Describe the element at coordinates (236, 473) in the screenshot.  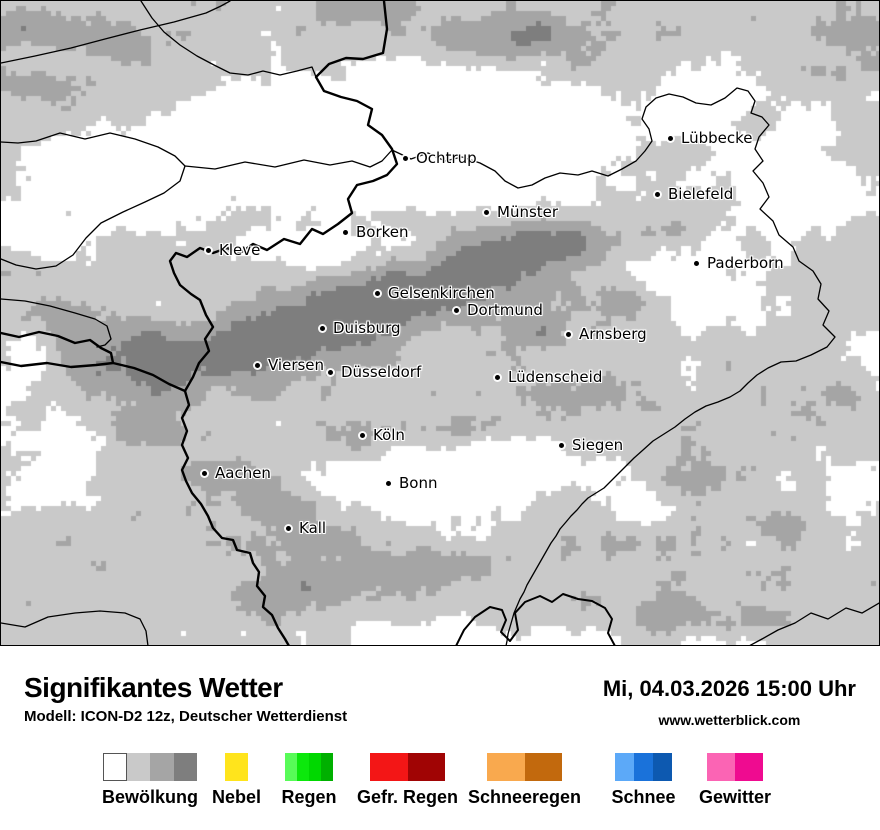
I see `city-marker: Aachen` at that location.